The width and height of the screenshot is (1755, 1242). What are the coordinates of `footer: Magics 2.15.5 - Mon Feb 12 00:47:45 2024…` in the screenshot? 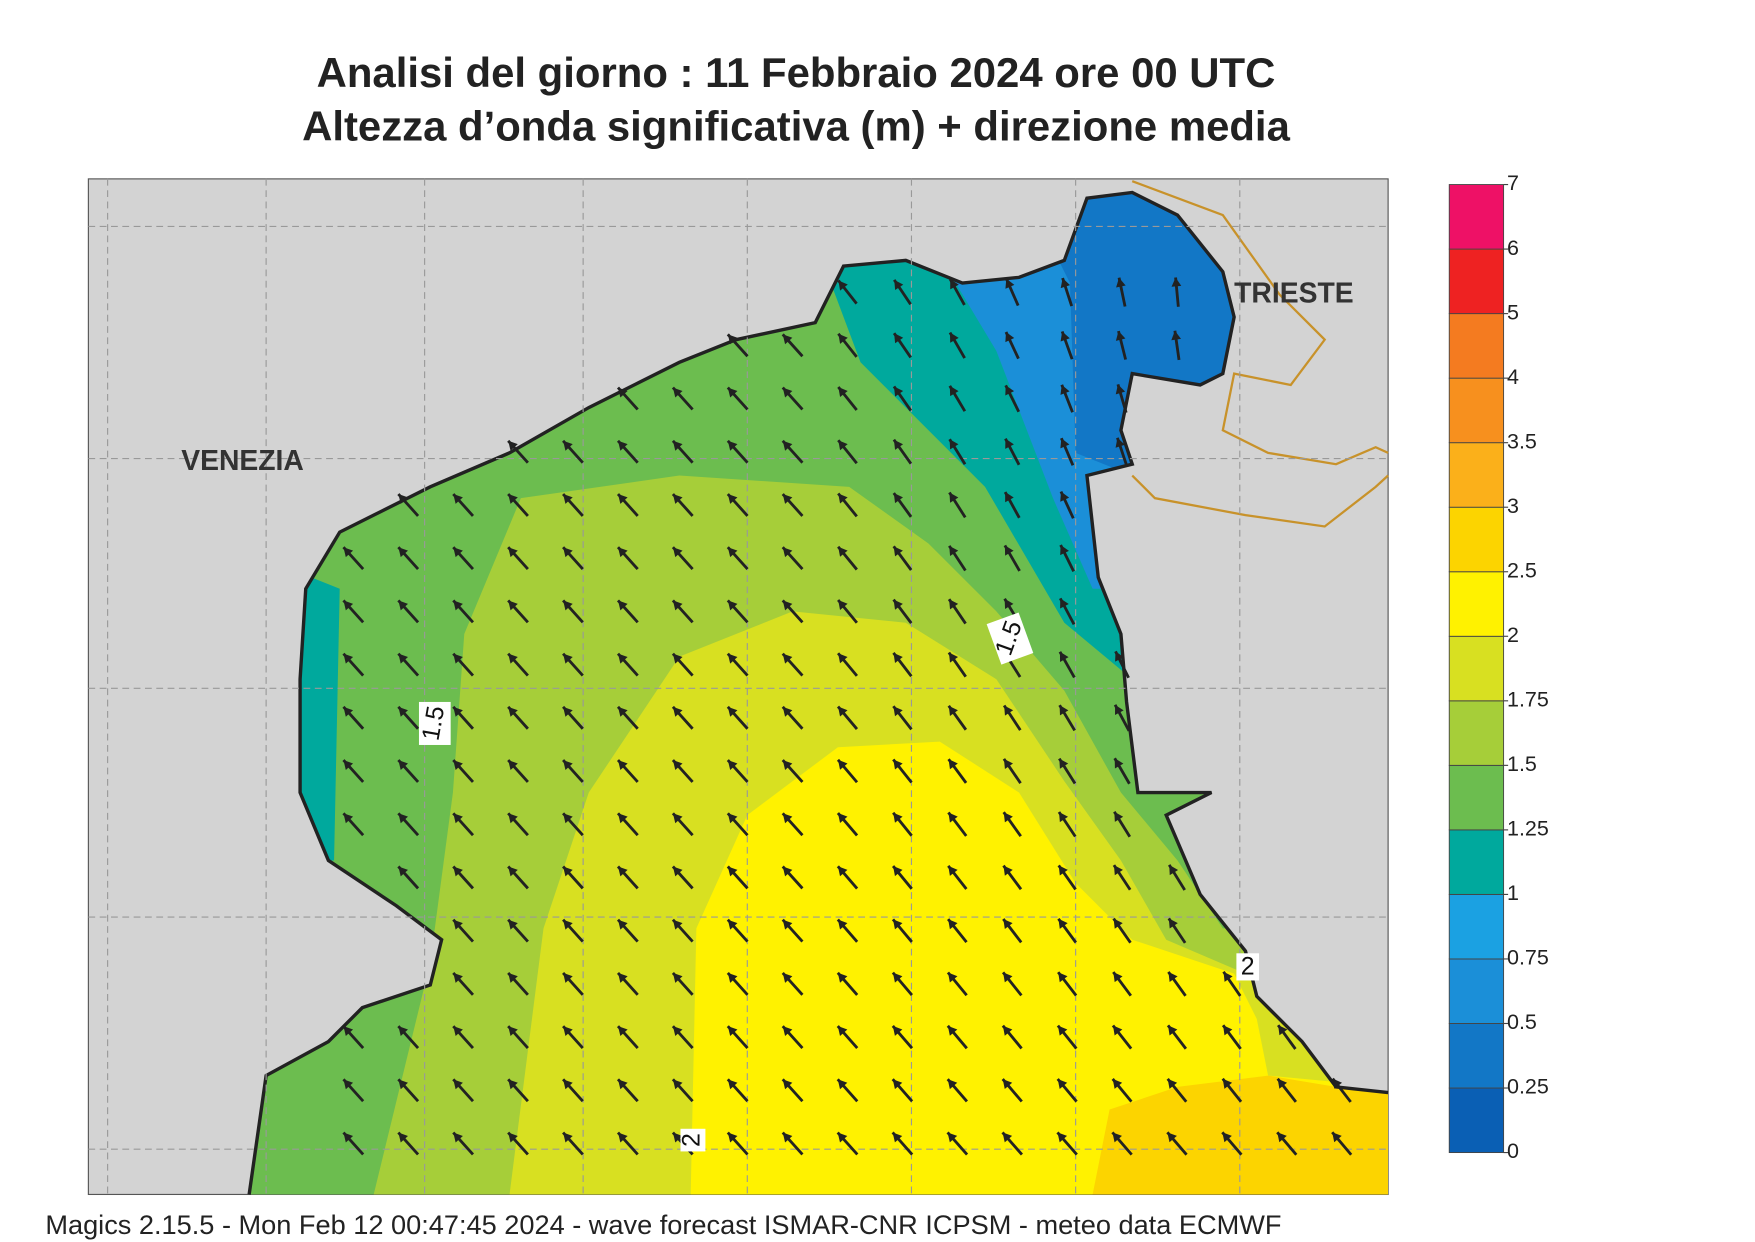 It's located at (663, 1224).